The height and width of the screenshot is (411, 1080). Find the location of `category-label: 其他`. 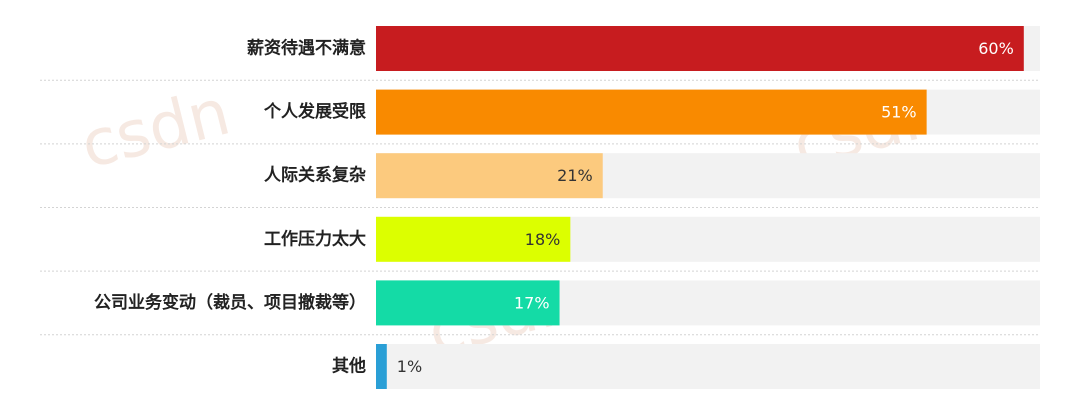

category-label: 其他 is located at coordinates (349, 366).